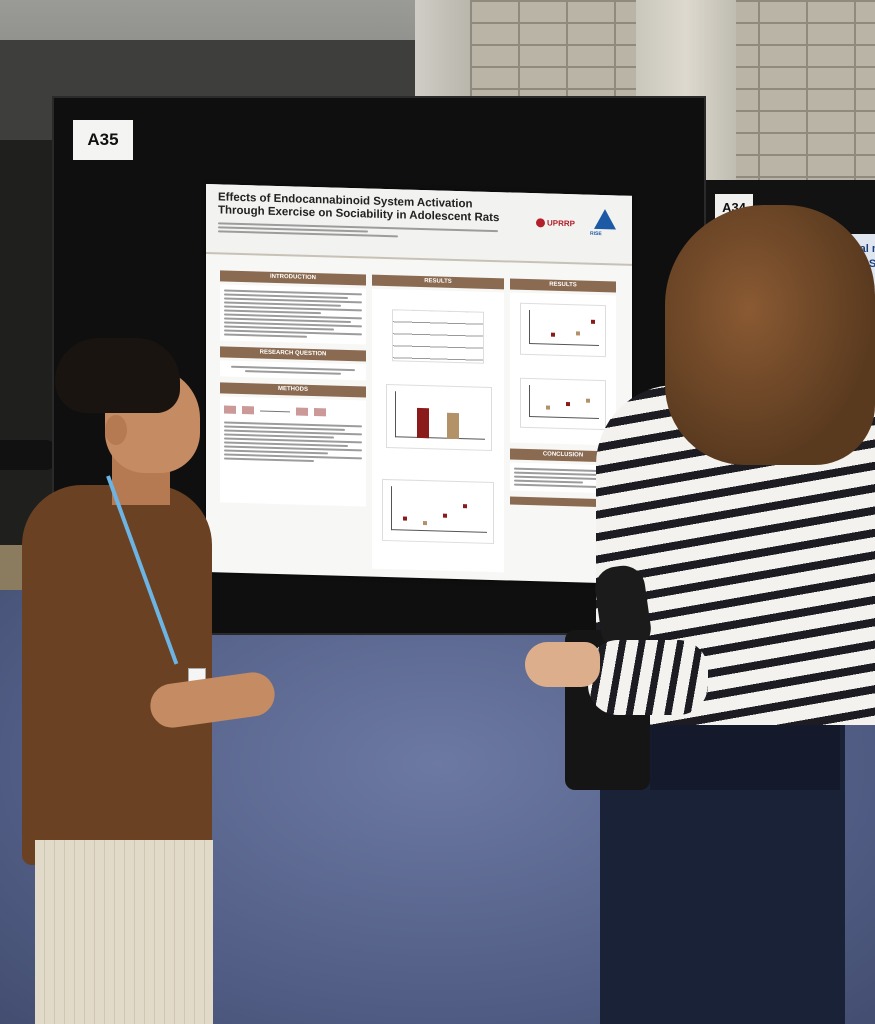 The image size is (875, 1024). I want to click on university-logo-text: UPRRP, so click(561, 223).